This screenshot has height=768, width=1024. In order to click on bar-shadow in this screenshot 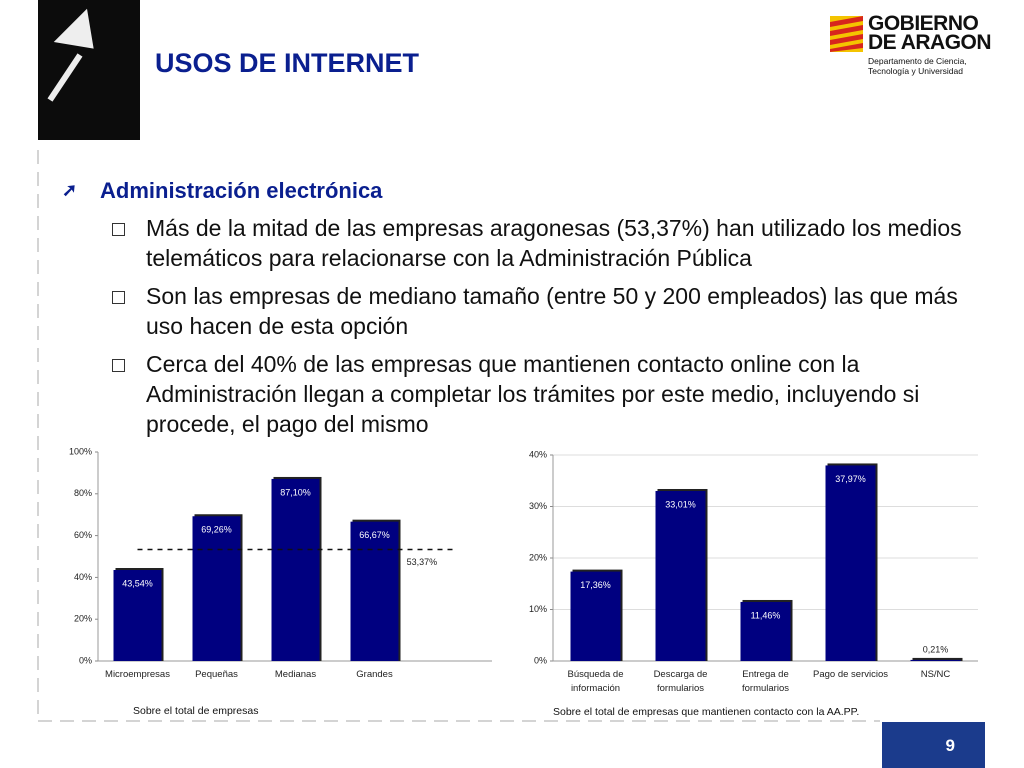, I will do `click(937, 659)`.